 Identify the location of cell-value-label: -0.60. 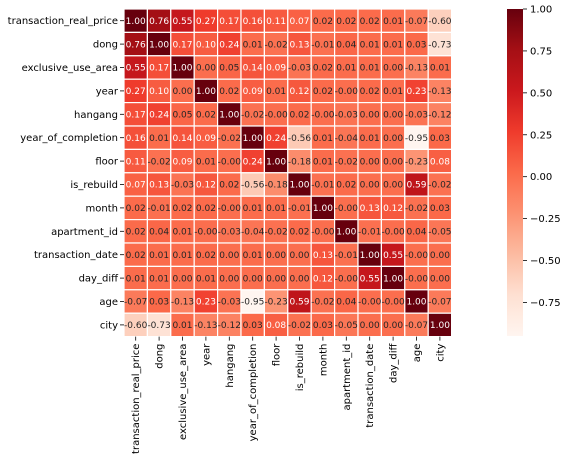
(440, 22).